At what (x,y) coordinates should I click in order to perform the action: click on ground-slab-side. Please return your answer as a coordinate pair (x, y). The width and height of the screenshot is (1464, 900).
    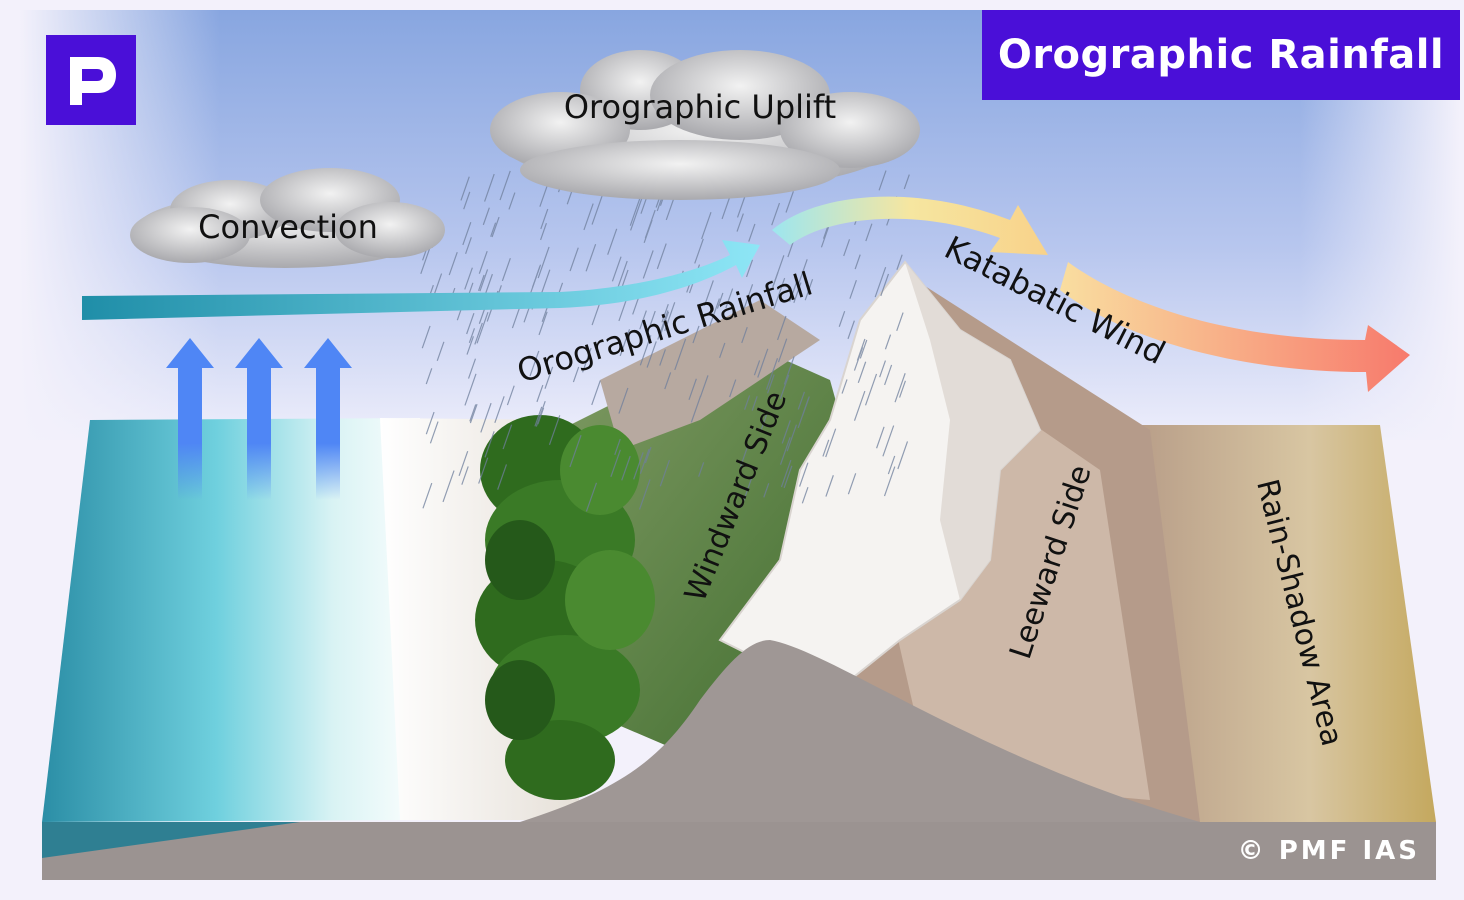
    Looking at the image, I should click on (739, 851).